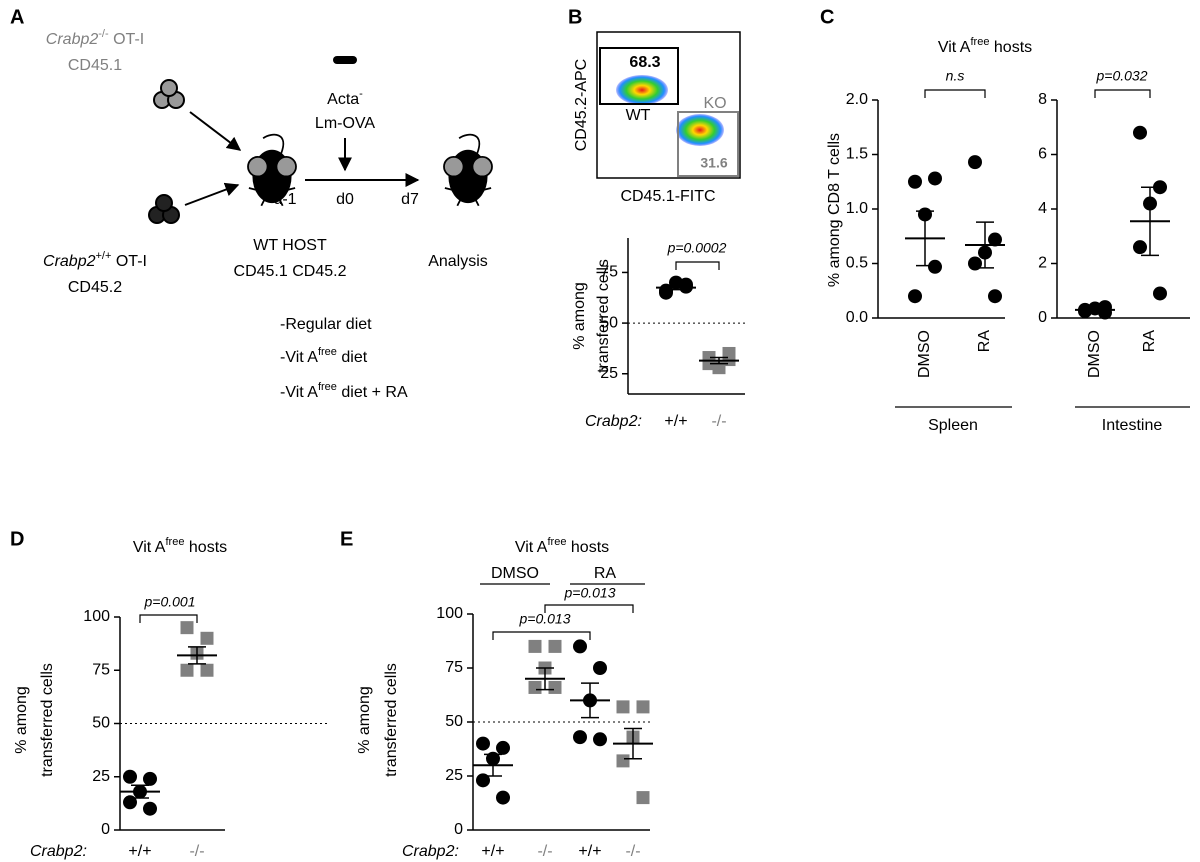  I want to click on gate-value: 31.6, so click(713, 163).